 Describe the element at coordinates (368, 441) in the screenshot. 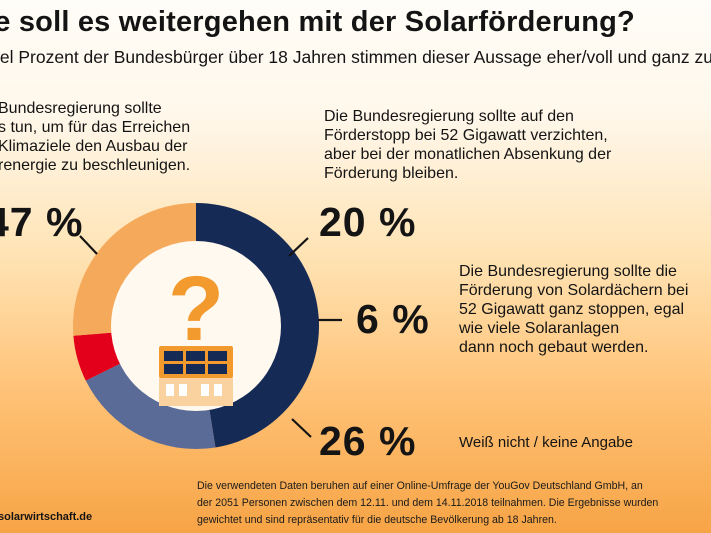

I see `percent-label-4: 26 %` at that location.